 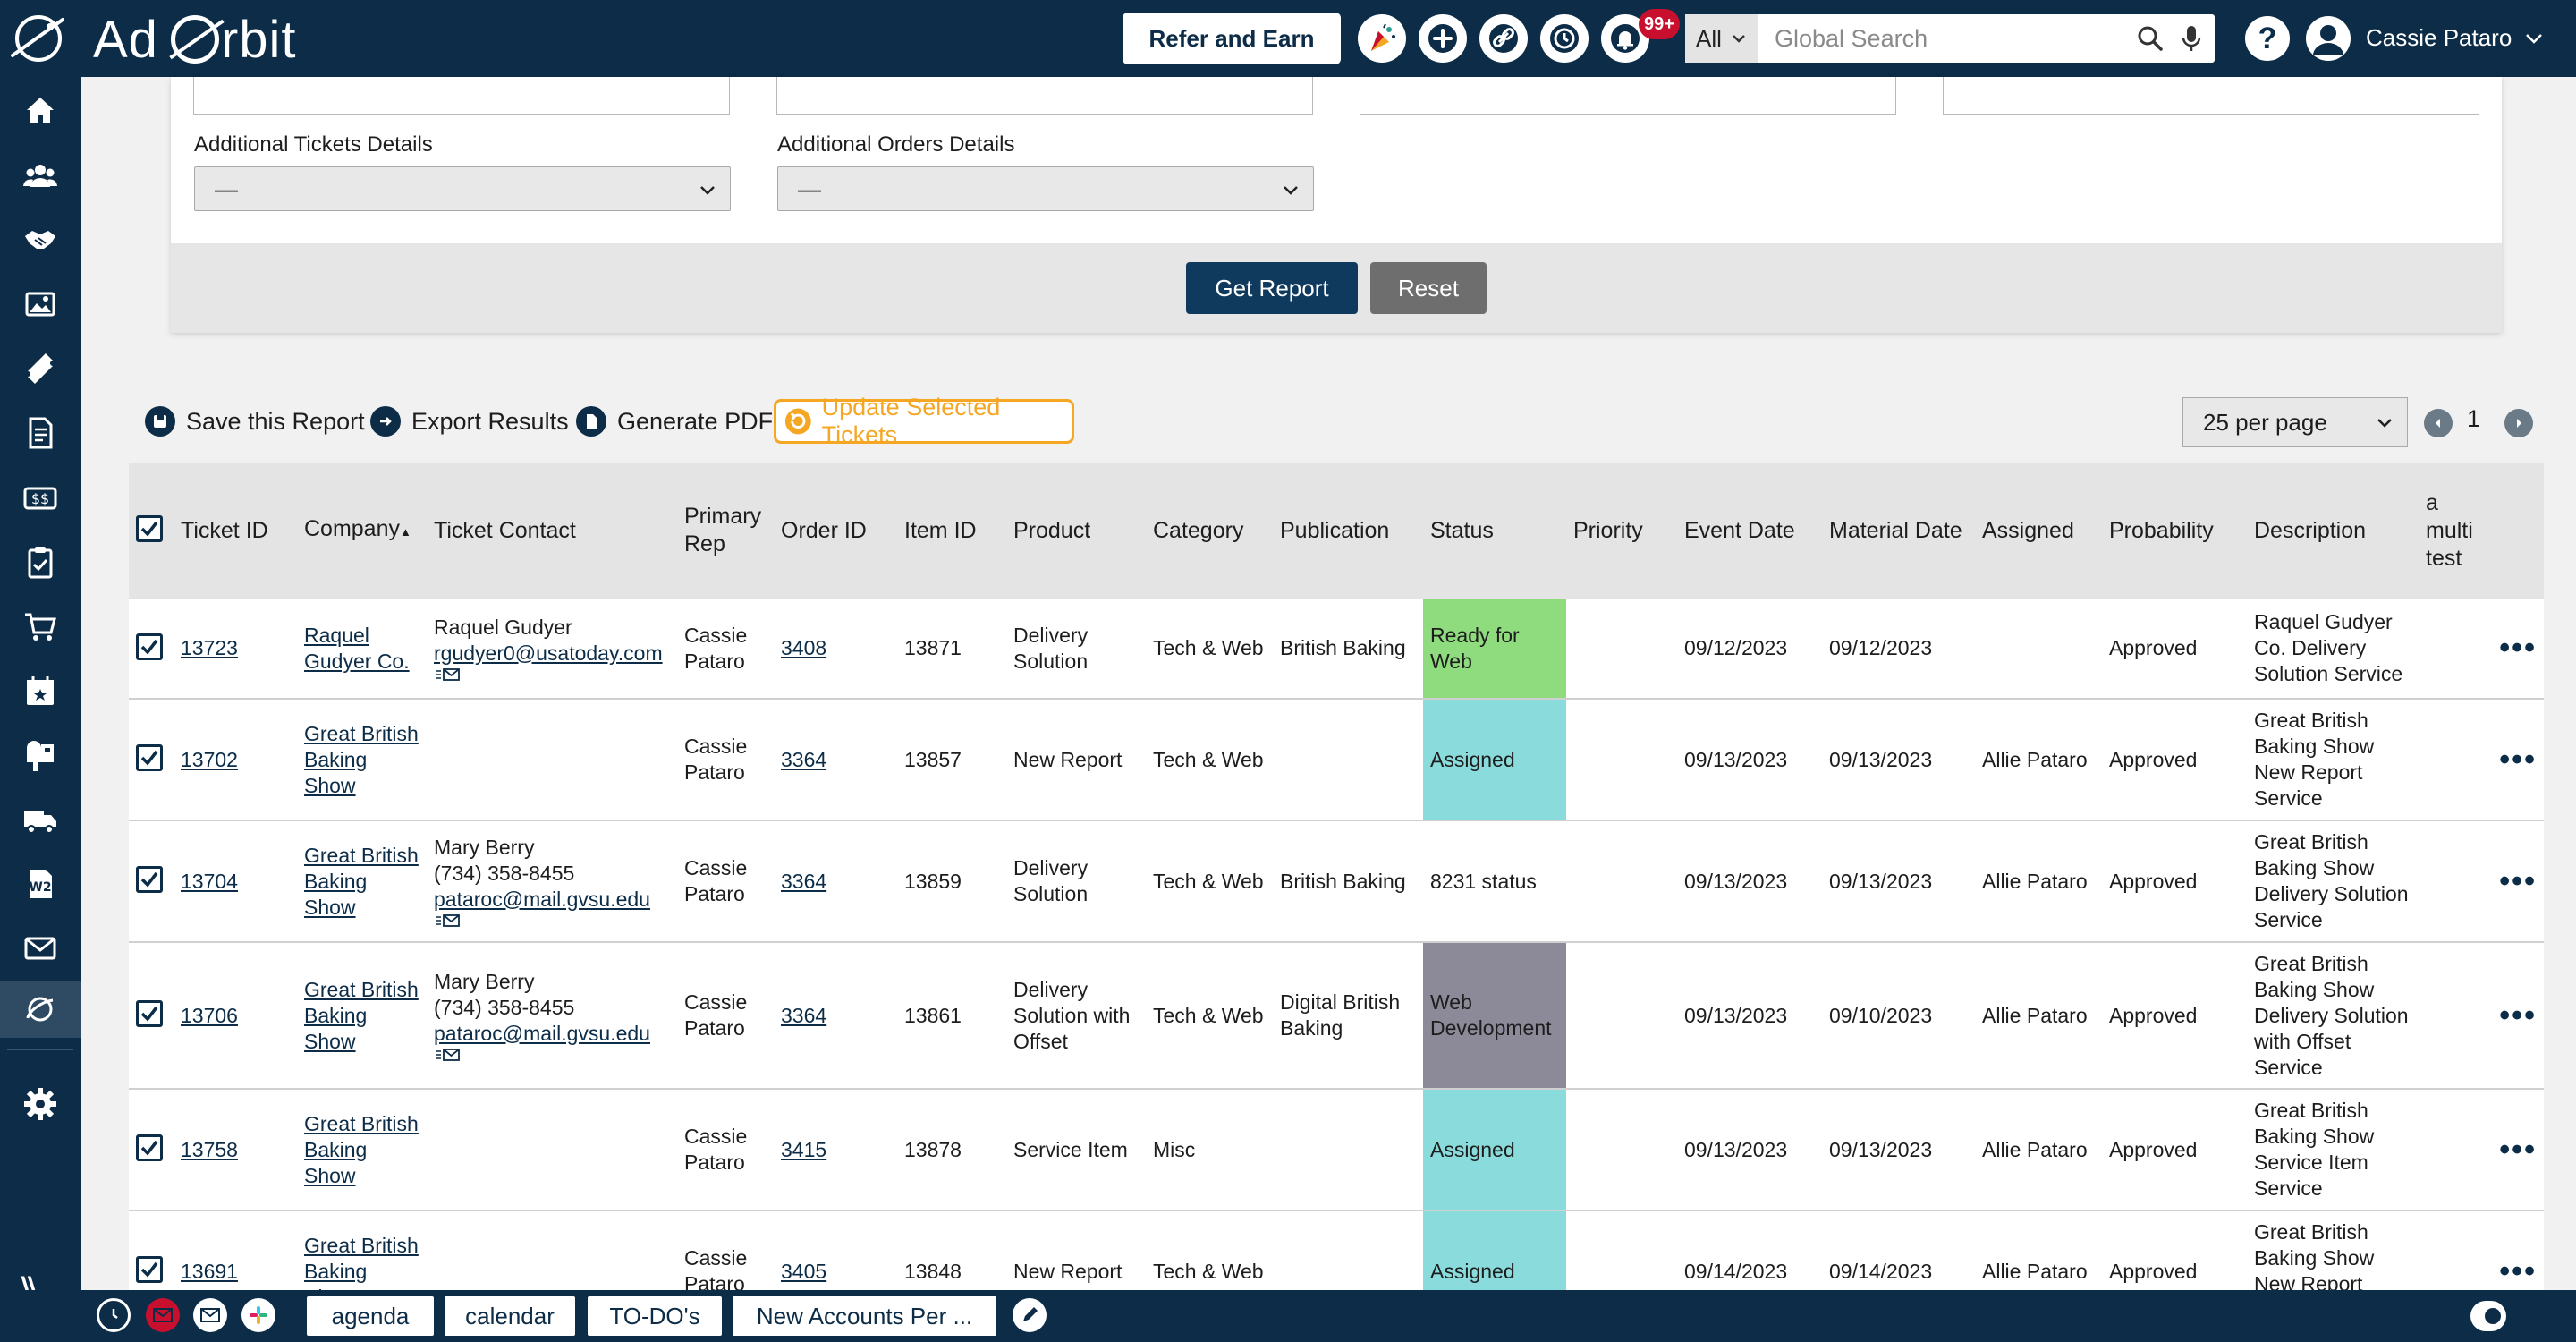 I want to click on brand-name: Ad rbit, so click(x=195, y=39).